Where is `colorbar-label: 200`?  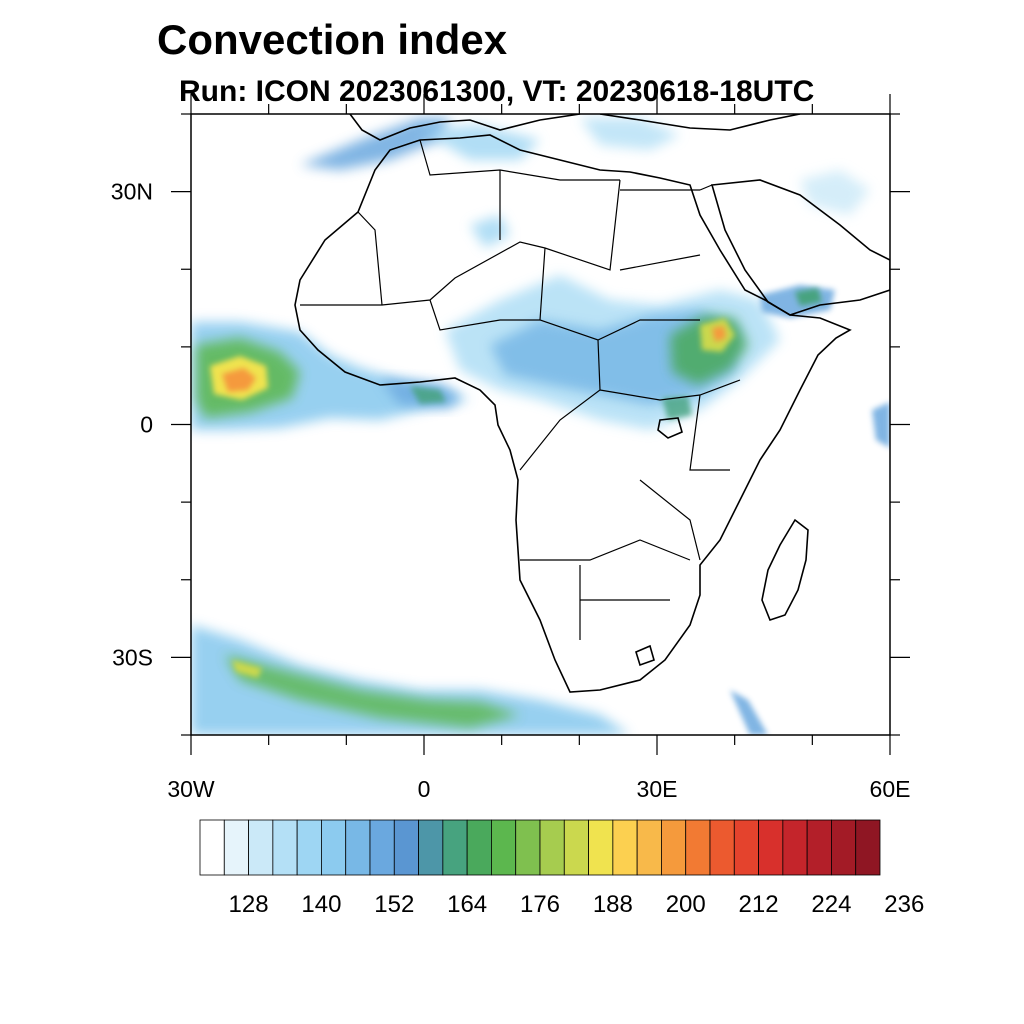
colorbar-label: 200 is located at coordinates (686, 904).